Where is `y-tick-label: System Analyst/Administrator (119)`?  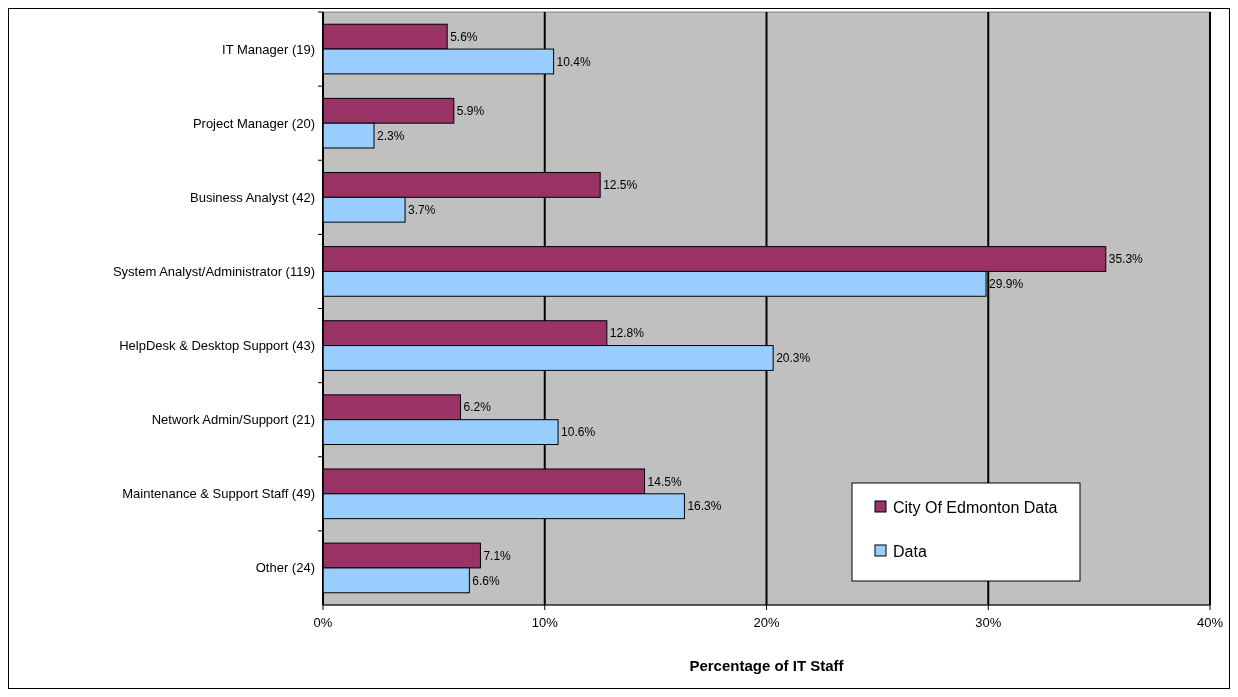 y-tick-label: System Analyst/Administrator (119) is located at coordinates (213, 271).